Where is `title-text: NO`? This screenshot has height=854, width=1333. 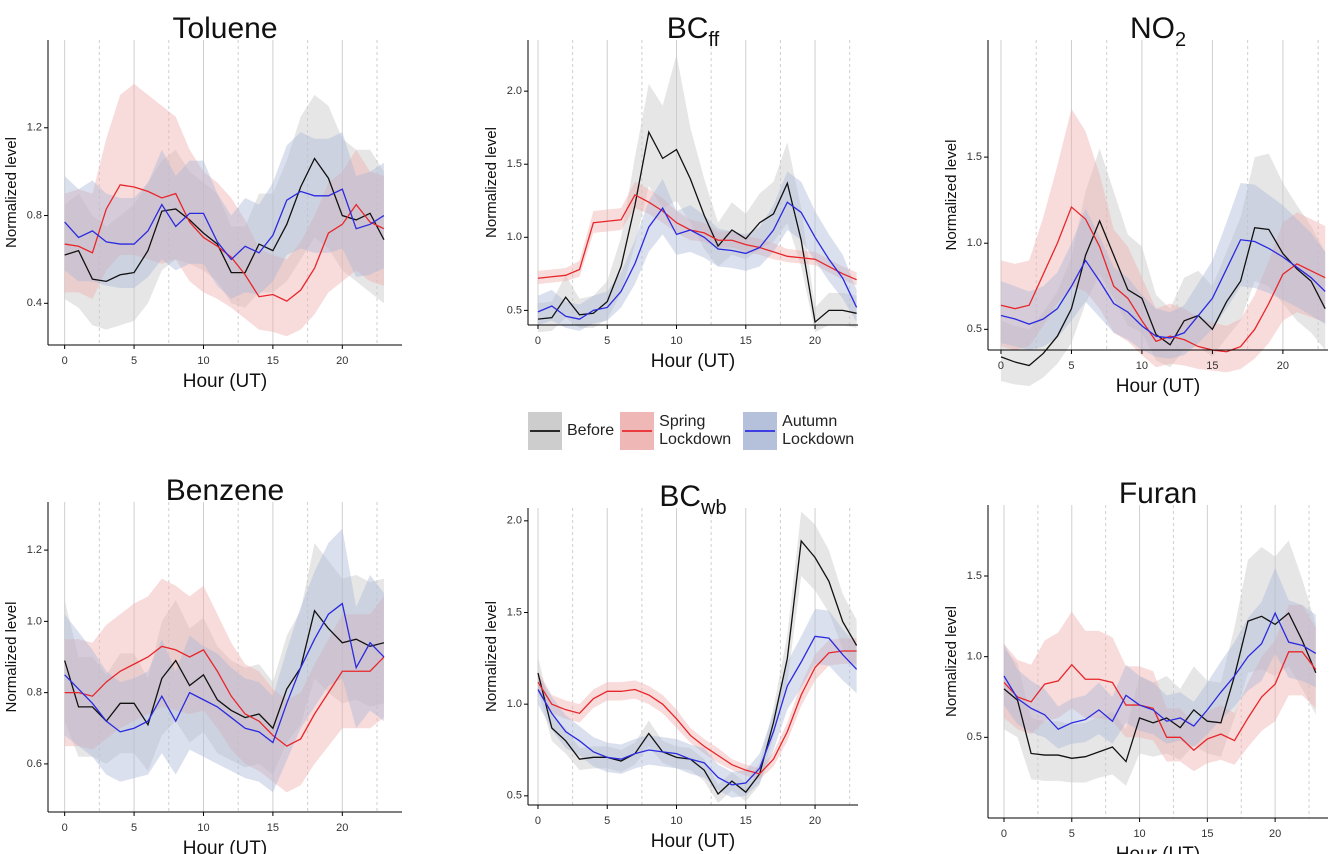
title-text: NO is located at coordinates (1152, 28).